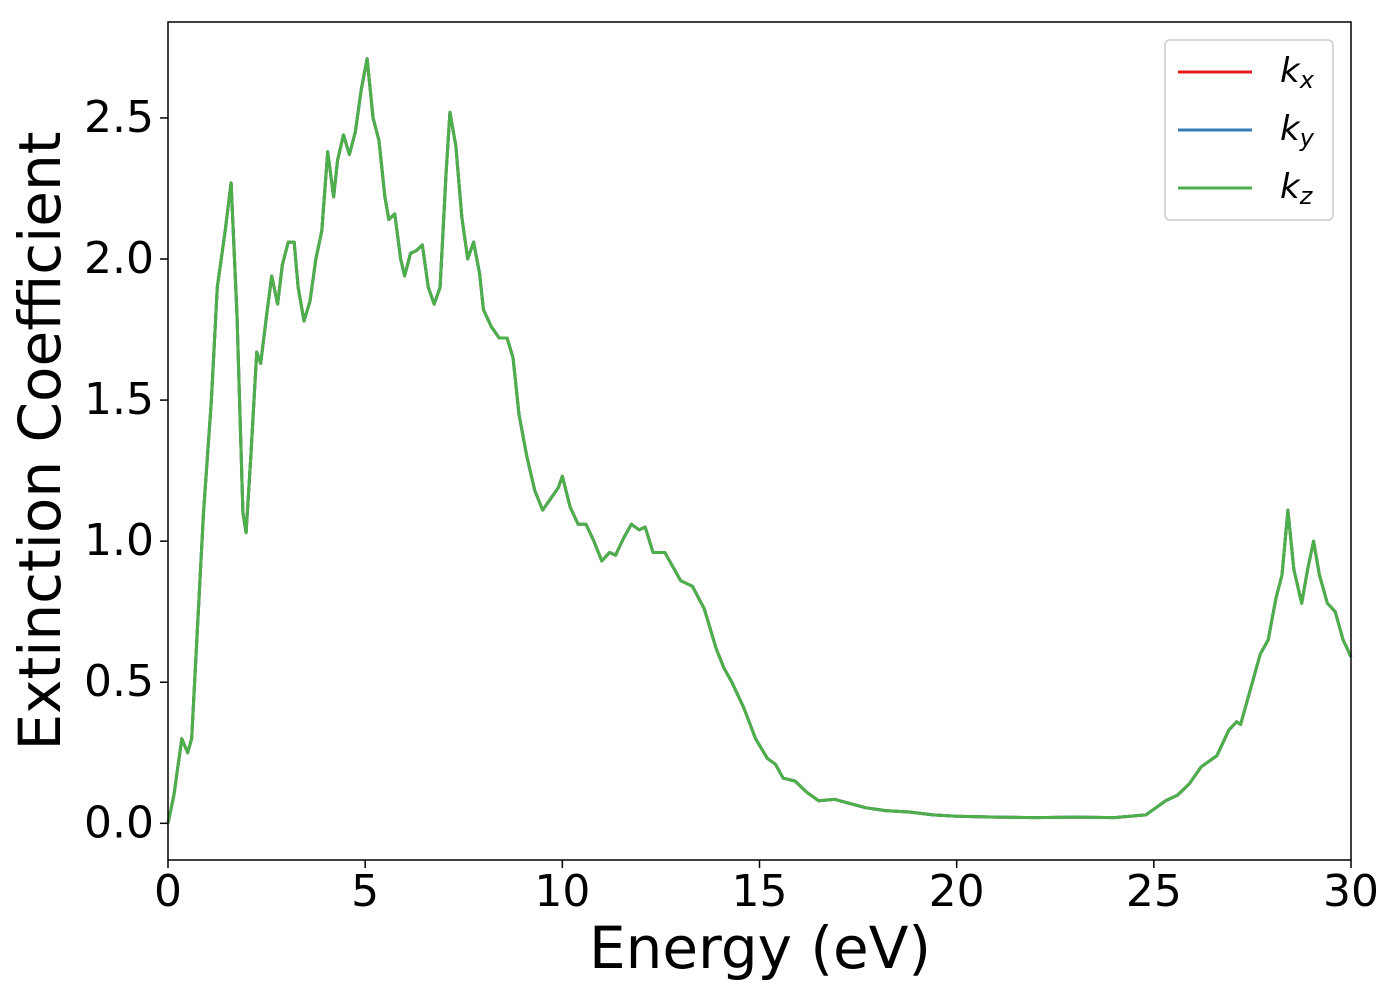 The width and height of the screenshot is (1400, 1000). What do you see at coordinates (1297, 189) in the screenshot?
I see `legend-label: kz` at bounding box center [1297, 189].